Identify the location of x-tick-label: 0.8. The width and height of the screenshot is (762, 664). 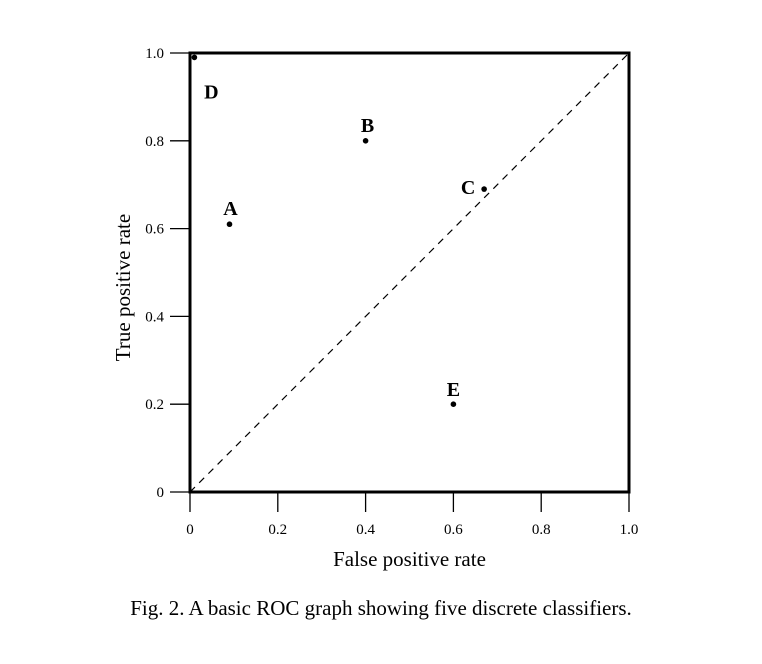
(541, 530).